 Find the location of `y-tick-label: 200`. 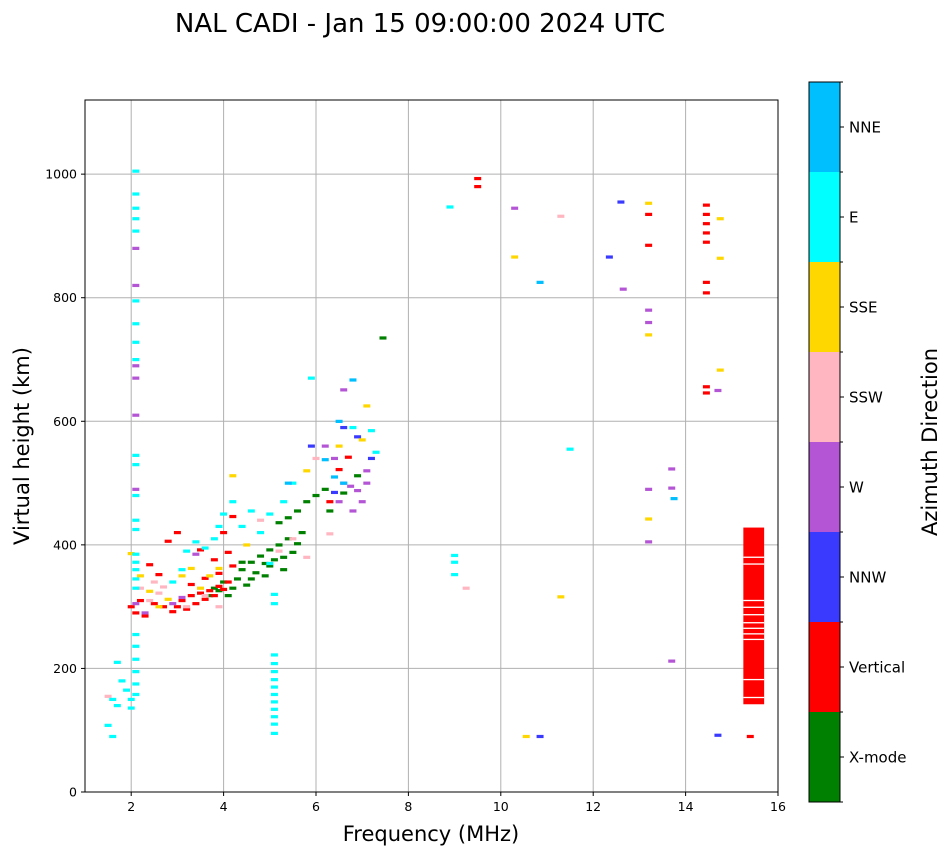

y-tick-label: 200 is located at coordinates (65, 668).